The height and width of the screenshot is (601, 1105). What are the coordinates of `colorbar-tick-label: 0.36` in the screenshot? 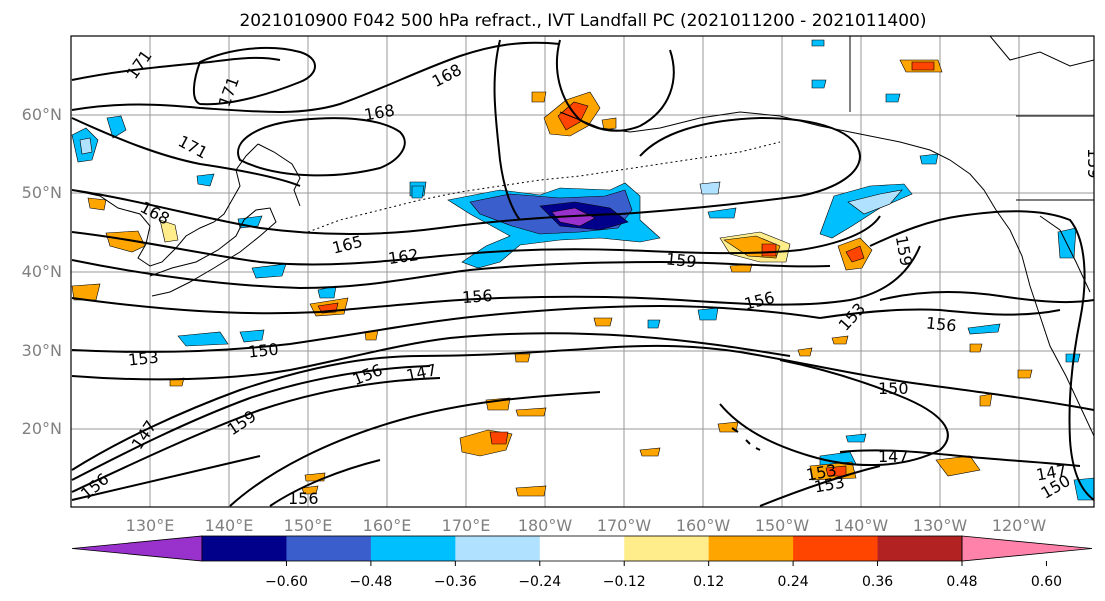 It's located at (877, 582).